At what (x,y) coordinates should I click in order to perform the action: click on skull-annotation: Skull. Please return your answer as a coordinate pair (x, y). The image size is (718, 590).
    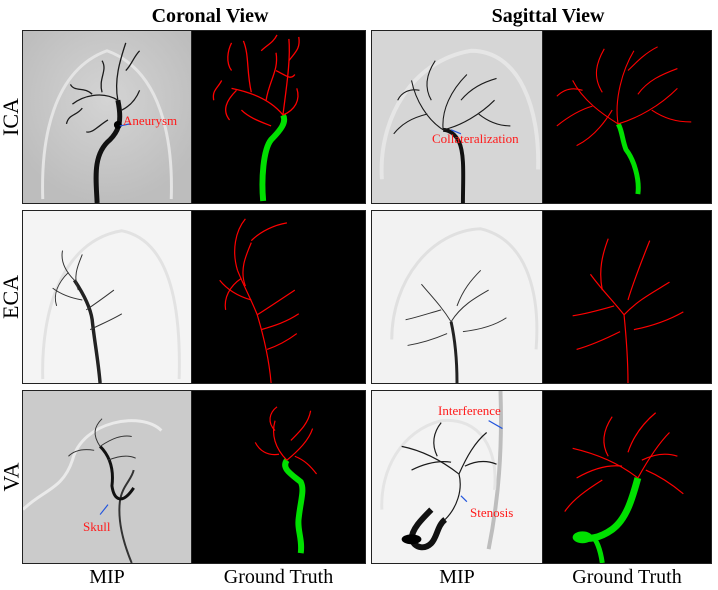
    Looking at the image, I should click on (97, 526).